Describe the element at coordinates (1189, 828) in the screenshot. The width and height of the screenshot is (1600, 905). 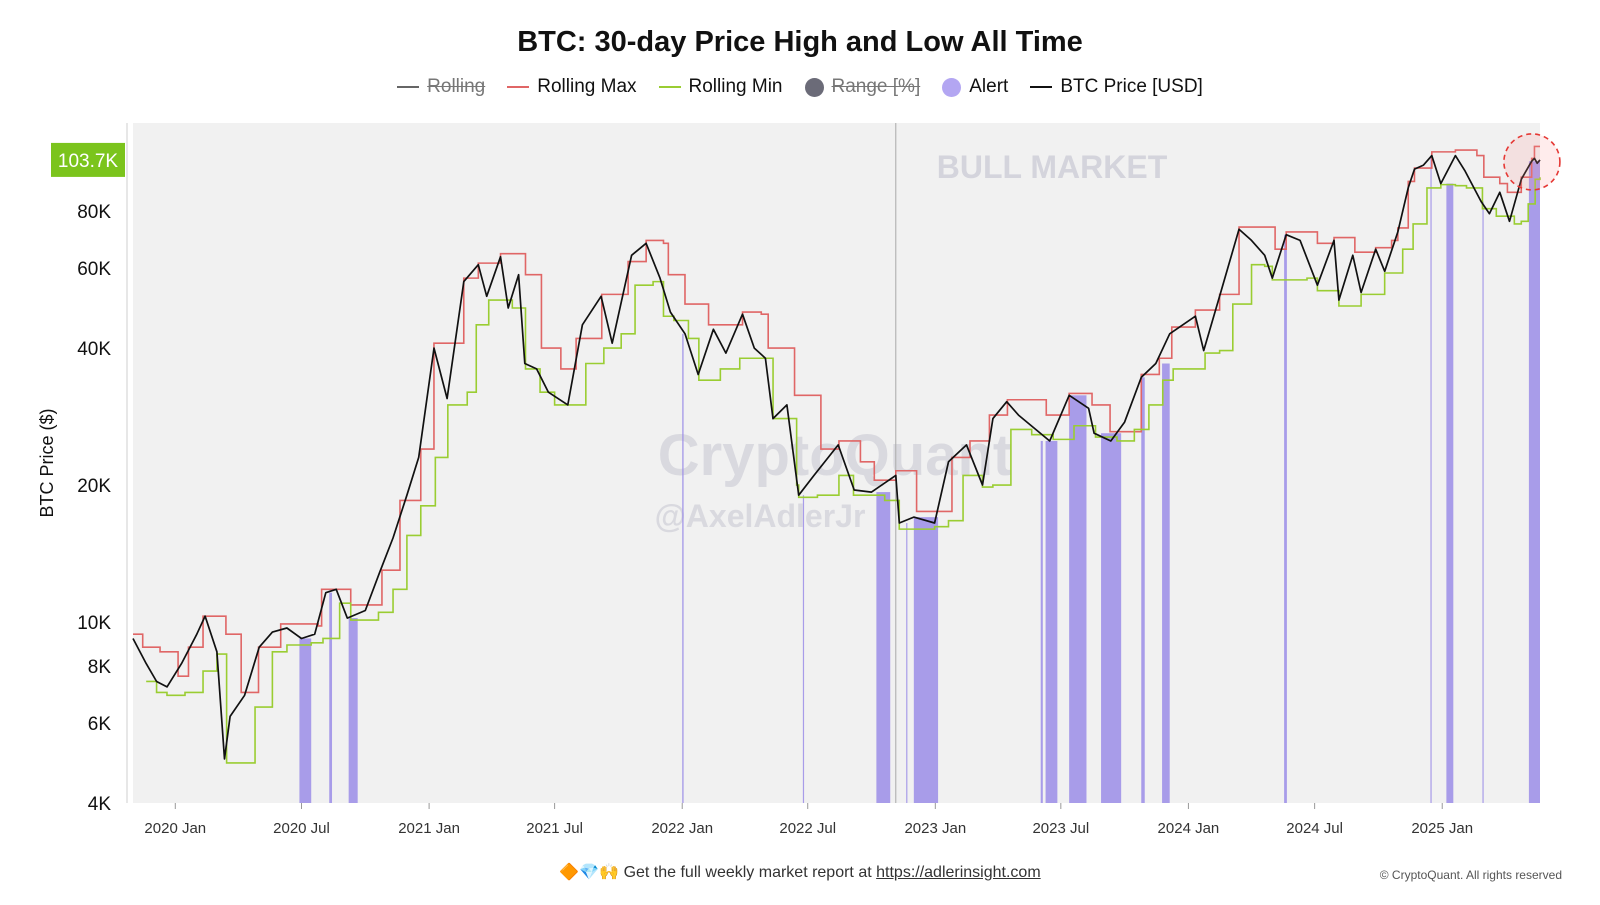
I see `x-tick-label: 2024 Jan` at that location.